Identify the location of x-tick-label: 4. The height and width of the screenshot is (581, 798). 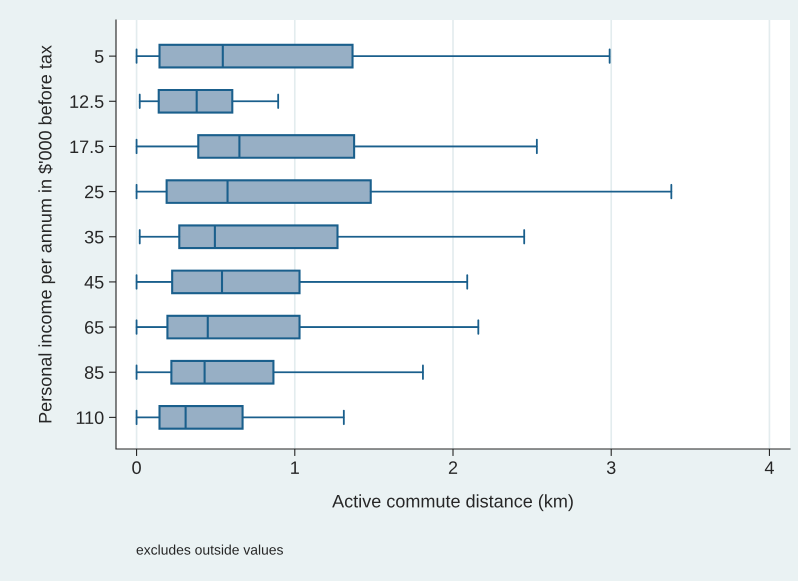
(769, 467).